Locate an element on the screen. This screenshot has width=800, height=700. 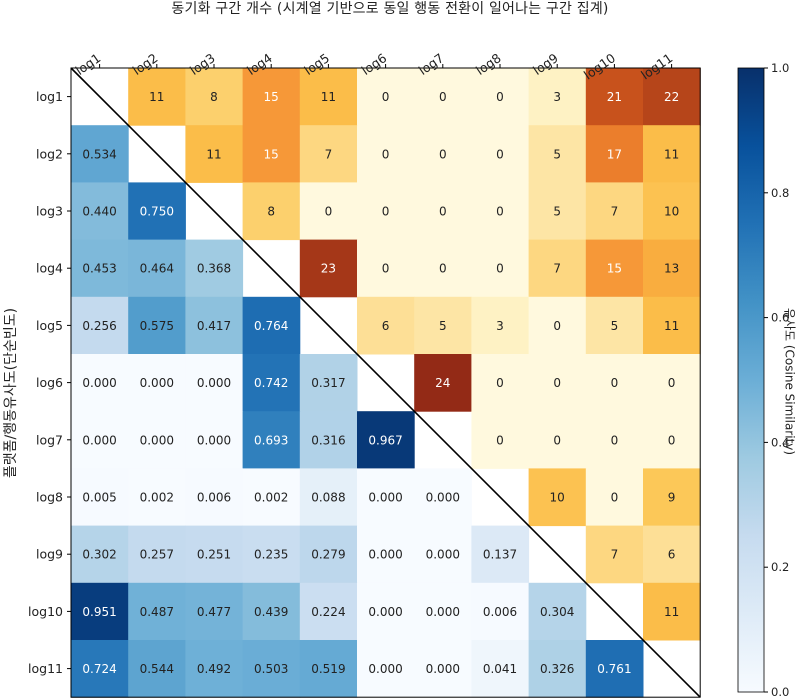
row-label: log3 is located at coordinates (49, 211).